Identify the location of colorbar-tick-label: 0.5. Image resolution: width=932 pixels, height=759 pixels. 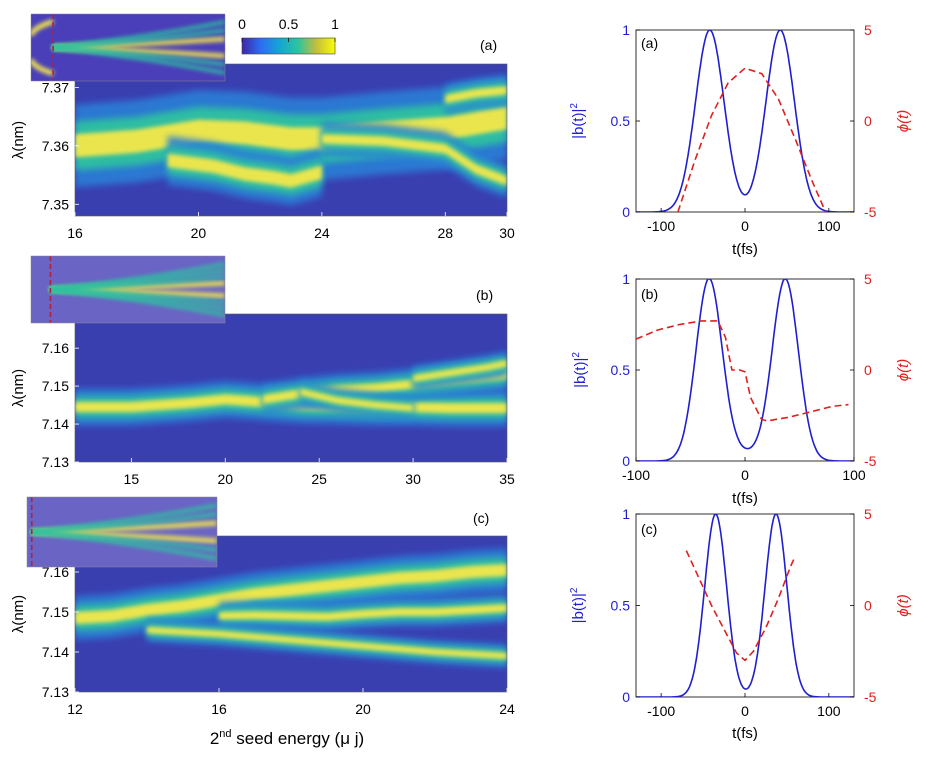
(289, 24).